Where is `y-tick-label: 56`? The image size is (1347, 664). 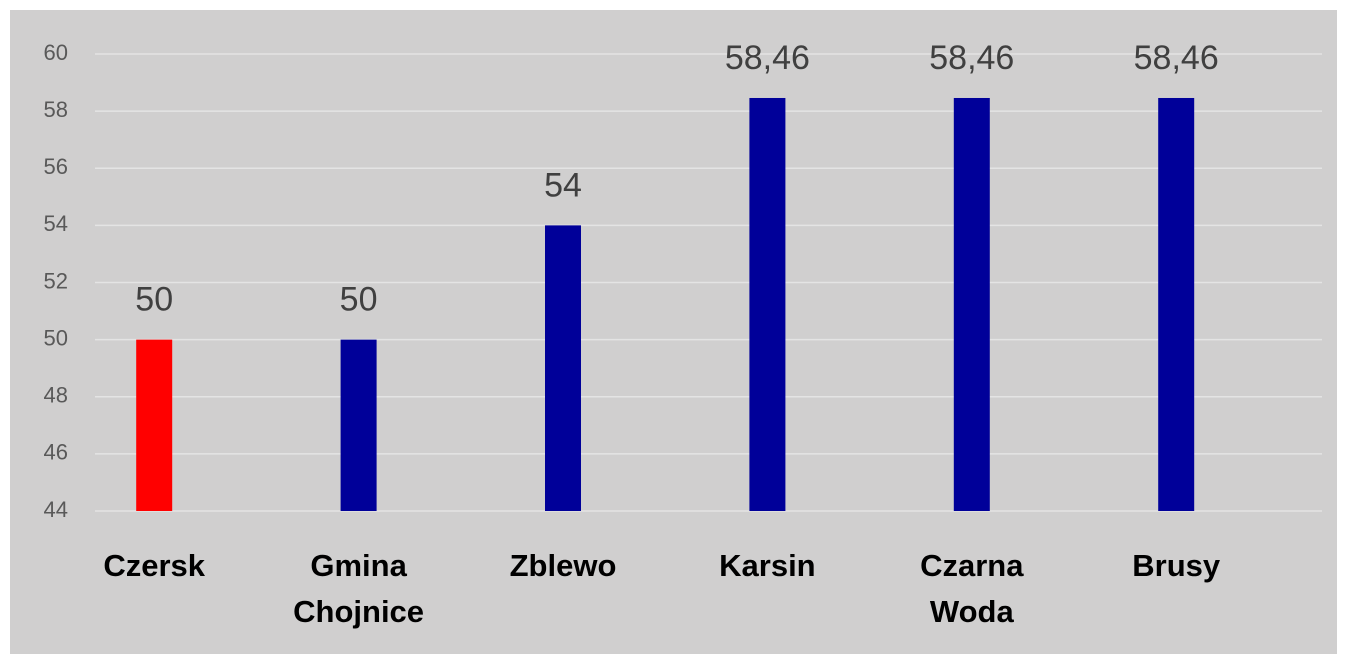 y-tick-label: 56 is located at coordinates (56, 166).